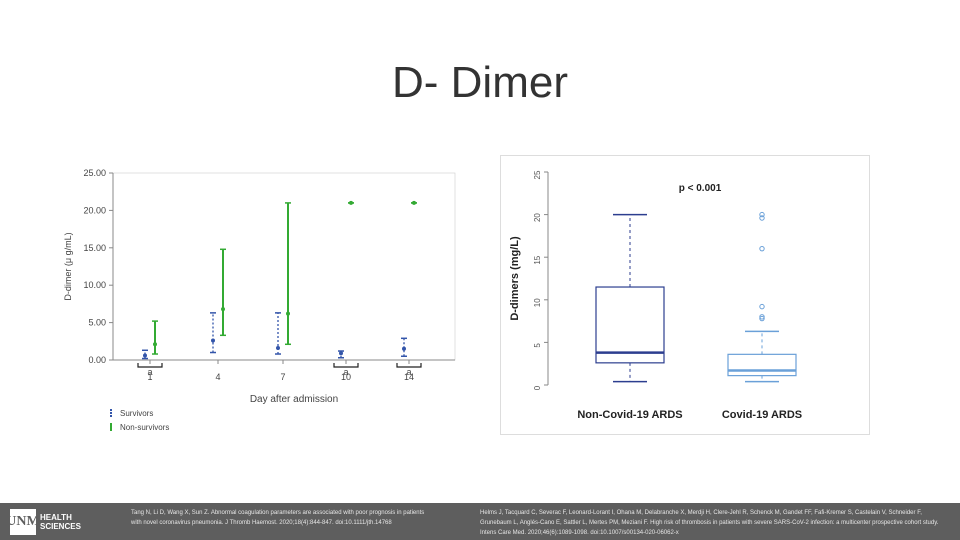  I want to click on logo-text: HEALTH SCIENCES, so click(60, 522).